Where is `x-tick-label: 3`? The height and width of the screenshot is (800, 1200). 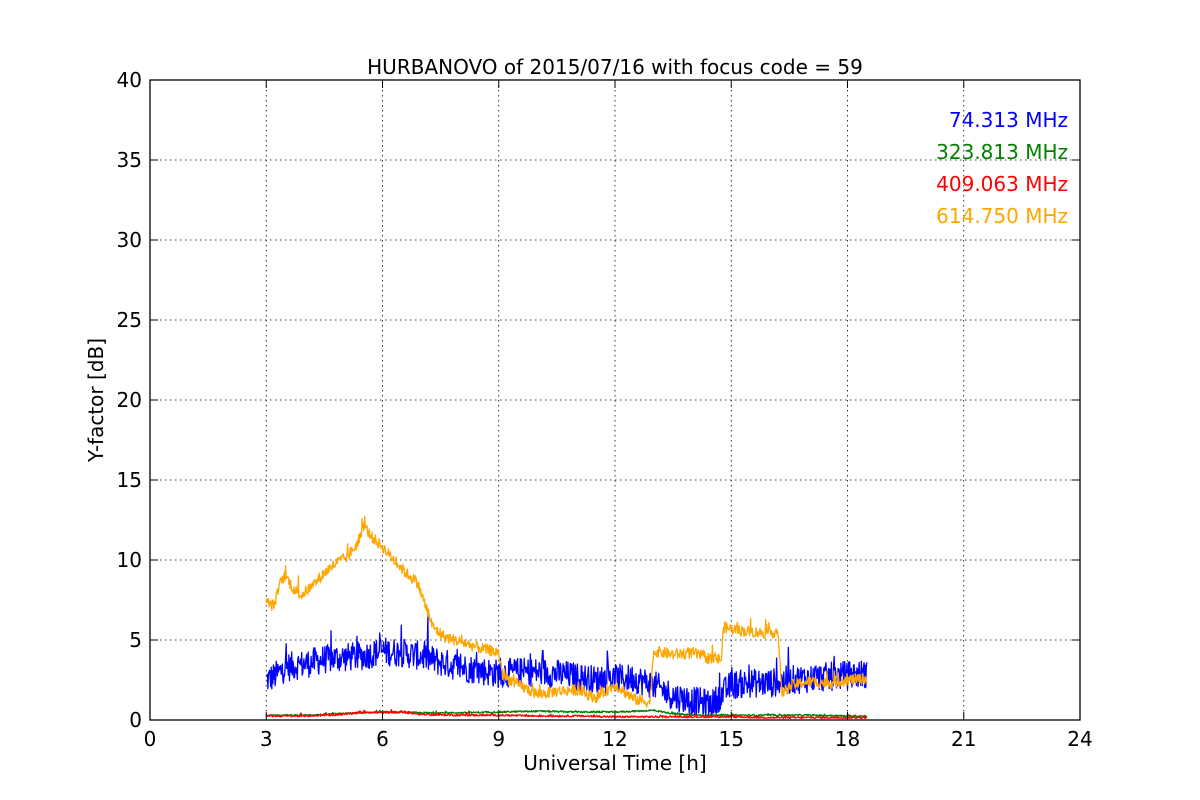
x-tick-label: 3 is located at coordinates (266, 739).